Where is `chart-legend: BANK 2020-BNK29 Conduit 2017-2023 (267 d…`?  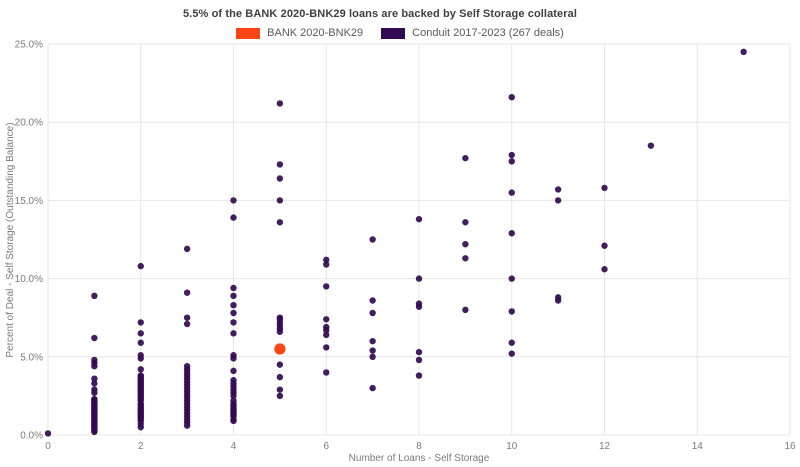 chart-legend: BANK 2020-BNK29 Conduit 2017-2023 (267 d… is located at coordinates (400, 33).